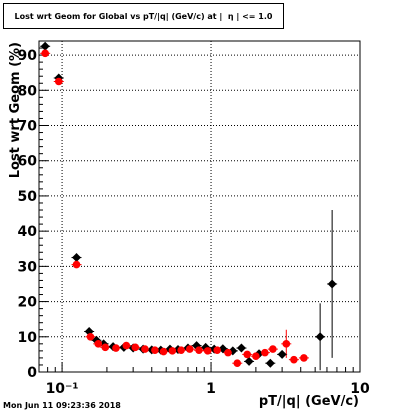 This screenshot has width=400, height=414. What do you see at coordinates (309, 401) in the screenshot?
I see `x-axis-title: pT/|q| (GeV/c)` at bounding box center [309, 401].